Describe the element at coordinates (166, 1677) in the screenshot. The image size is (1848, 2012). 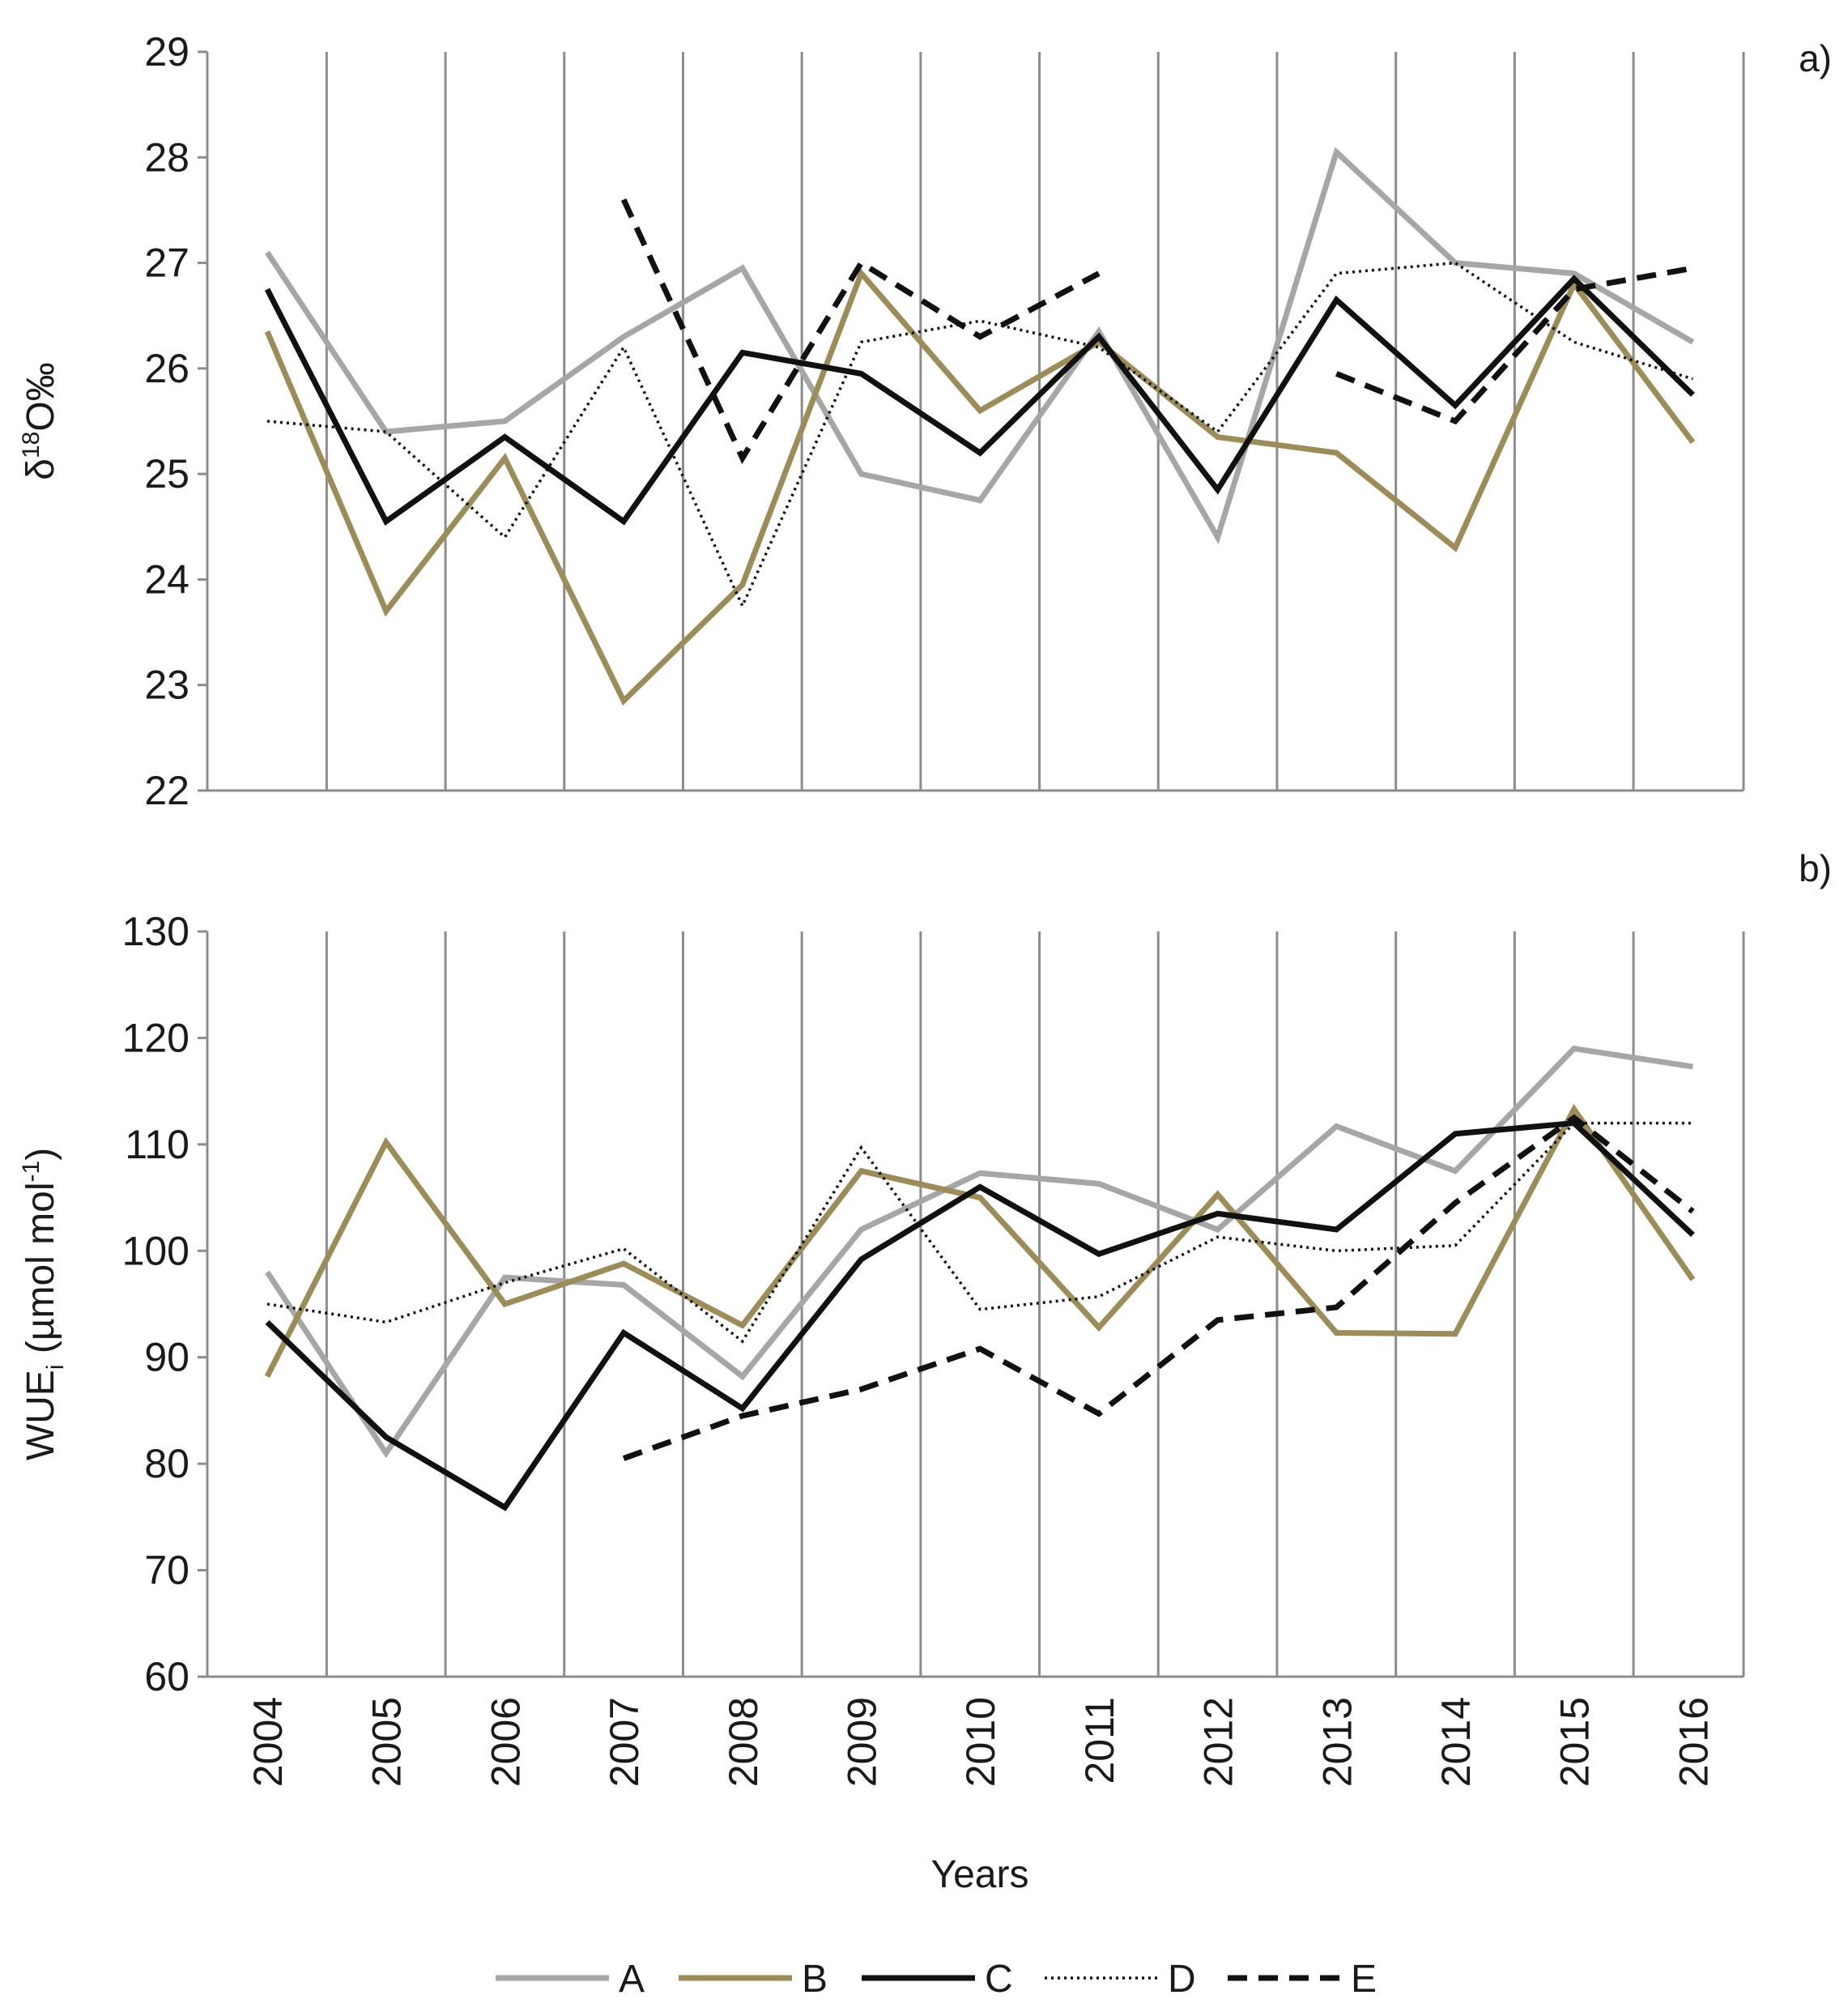
I see `y-tick-label: 60` at that location.